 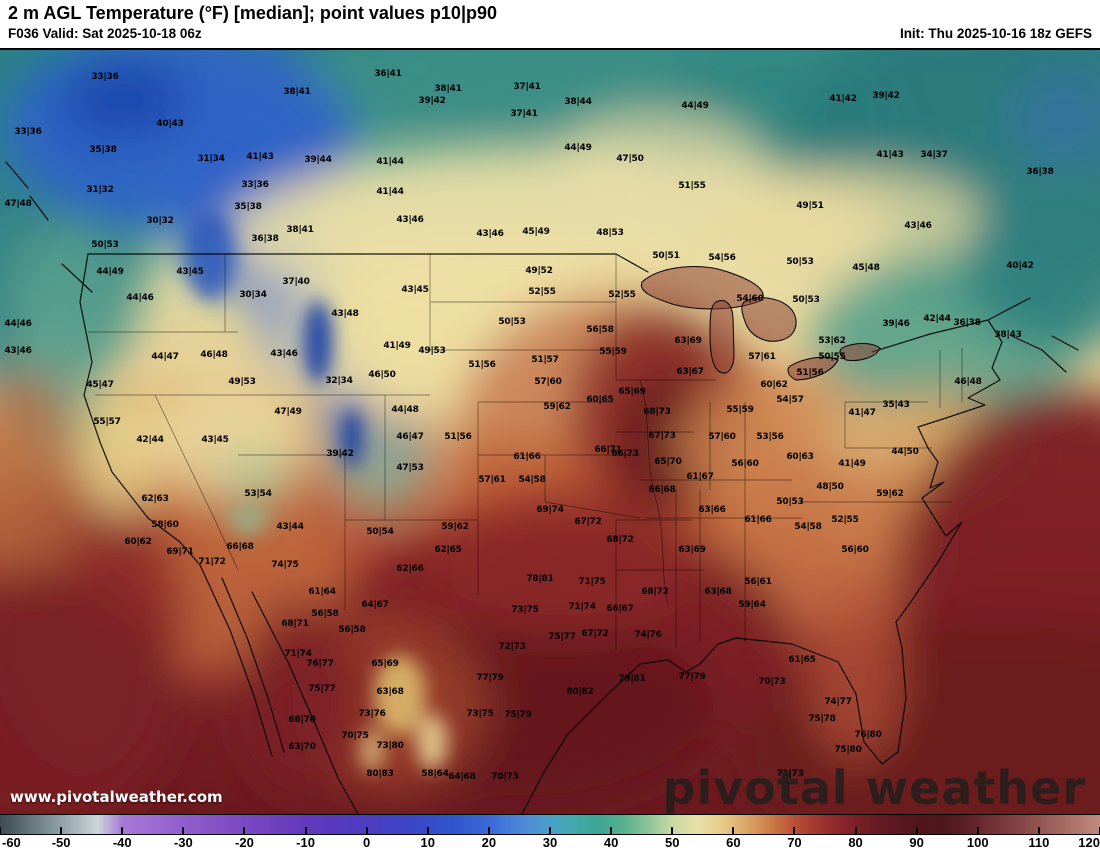 What do you see at coordinates (214, 355) in the screenshot?
I see `point-value: 46|48` at bounding box center [214, 355].